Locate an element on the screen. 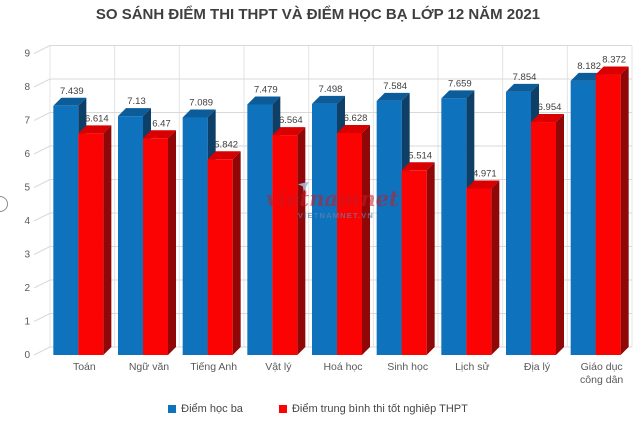 The width and height of the screenshot is (636, 424). bar-data-label: 7.498 is located at coordinates (331, 89).